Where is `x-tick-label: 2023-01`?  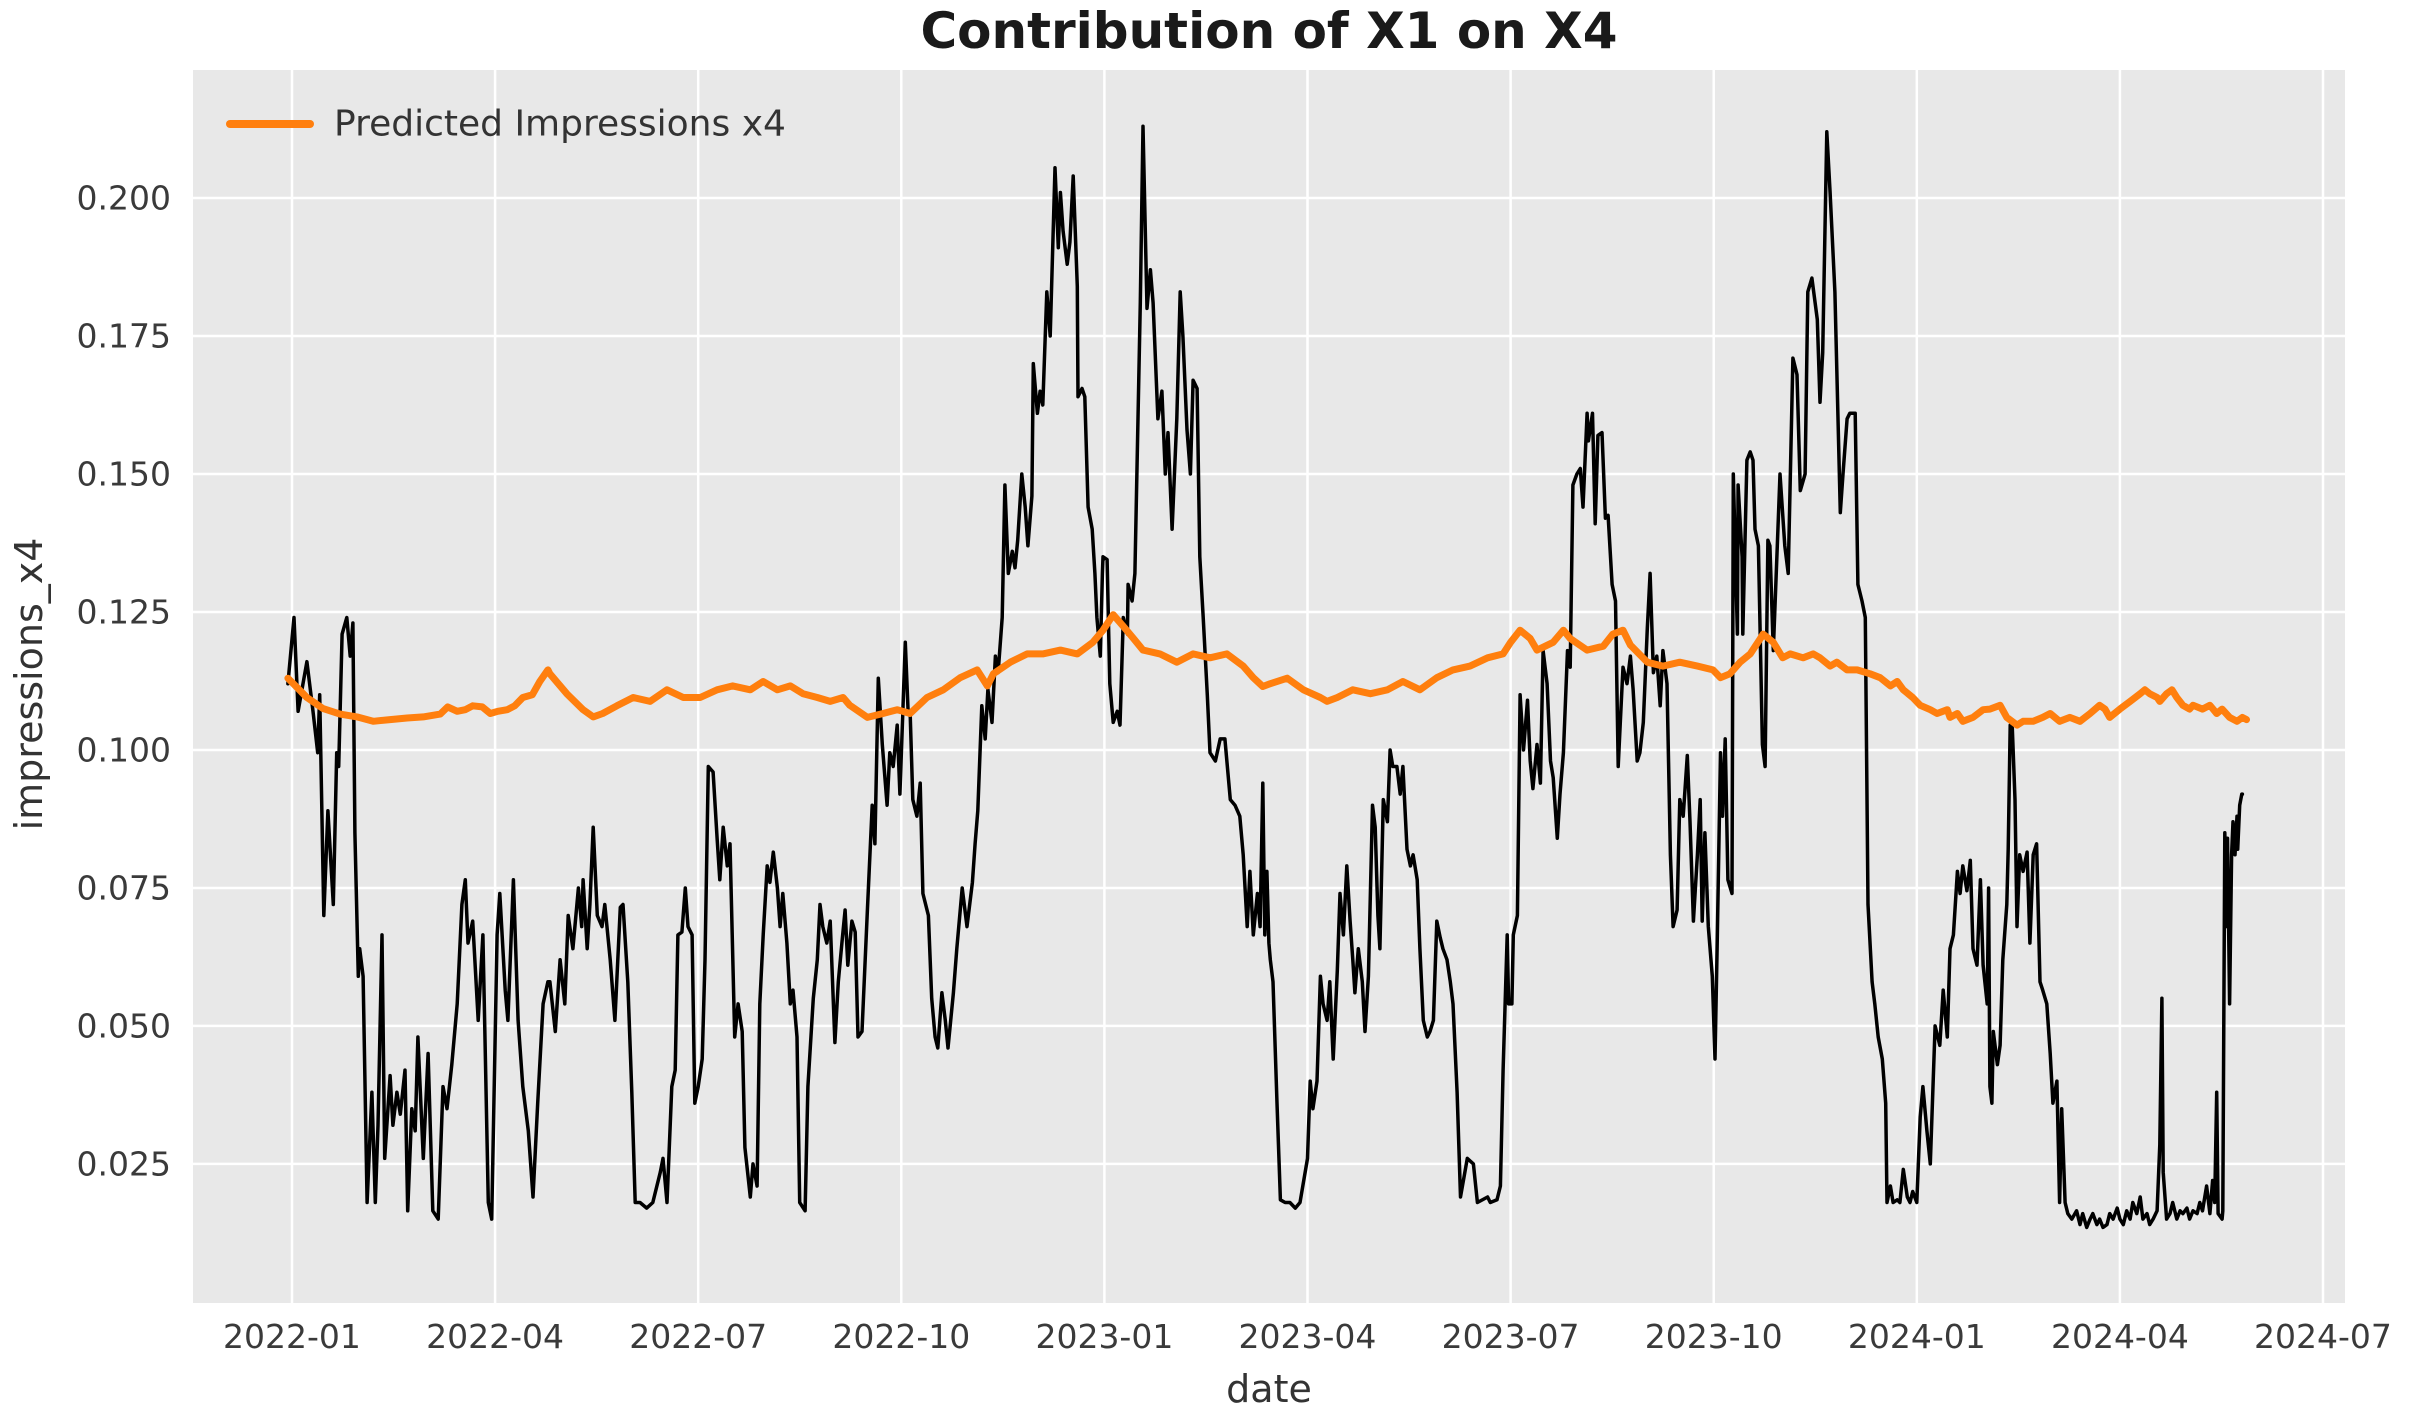 x-tick-label: 2023-01 is located at coordinates (1104, 1336).